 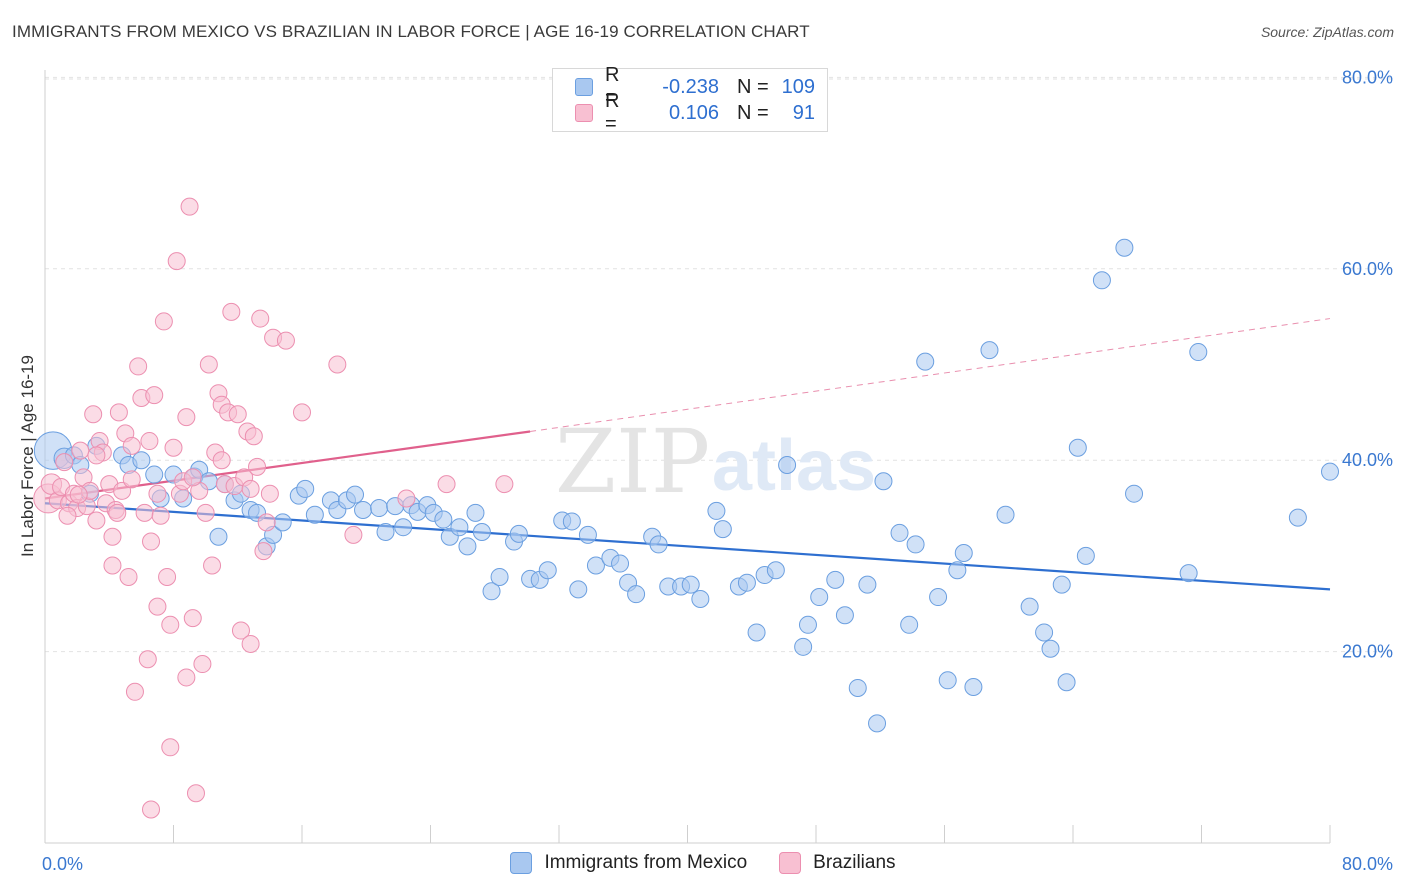 What do you see at coordinates (690, 86) in the screenshot?
I see `legend-r-value: -0.238` at bounding box center [690, 86].